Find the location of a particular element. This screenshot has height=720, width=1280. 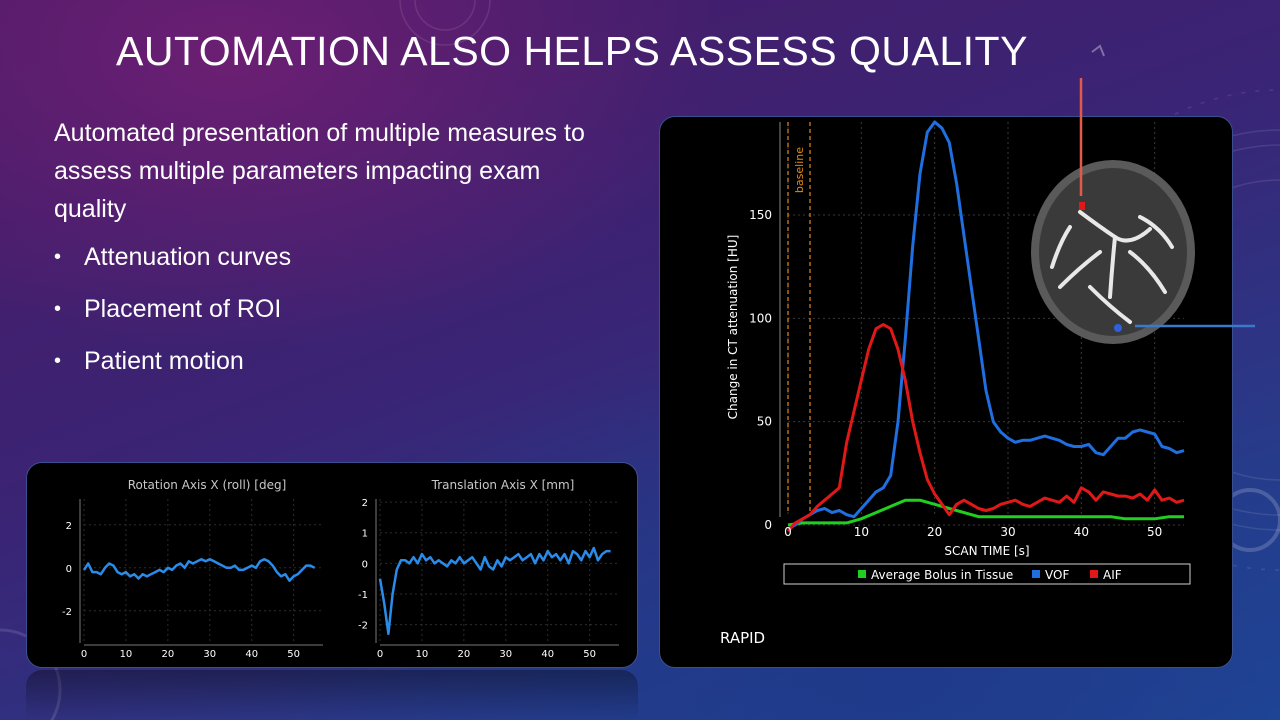

series-line-aif is located at coordinates (985, 428).